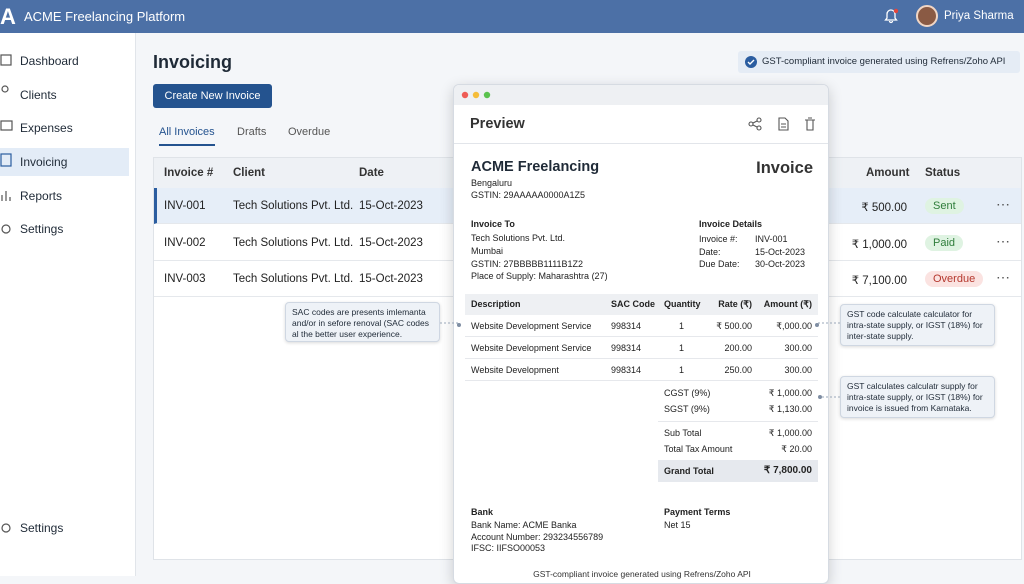  I want to click on bill-to-line: Tech Solutions Pvt. Ltd., so click(518, 238).